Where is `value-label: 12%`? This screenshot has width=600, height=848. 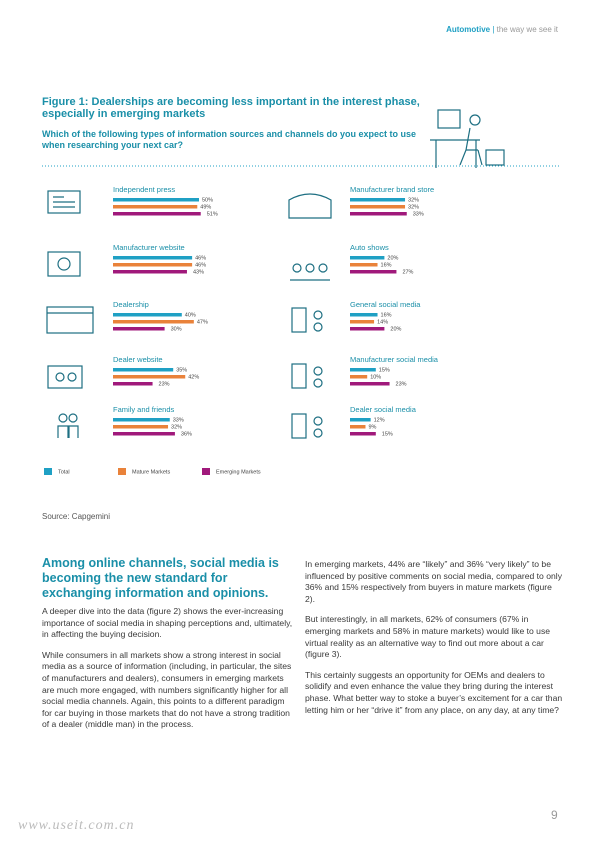
value-label: 12% is located at coordinates (379, 420).